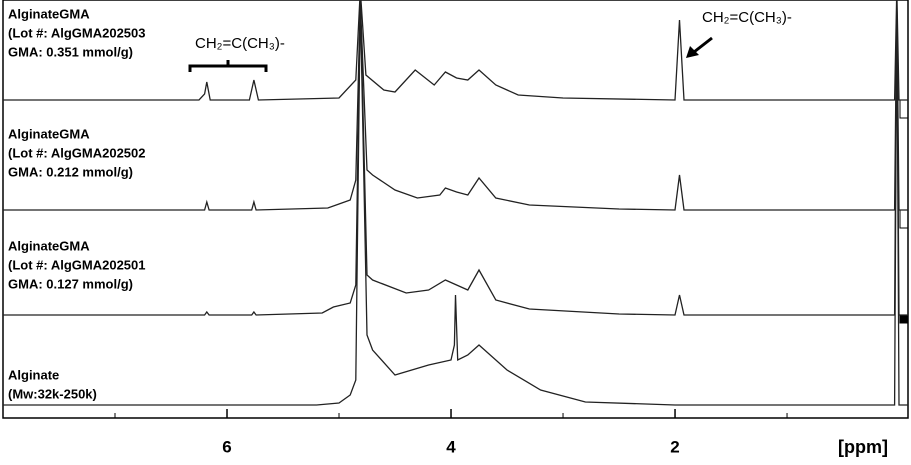 This screenshot has height=465, width=911. Describe the element at coordinates (77, 264) in the screenshot. I see `series-label-line: (Lot #: AlgGMA202501` at that location.